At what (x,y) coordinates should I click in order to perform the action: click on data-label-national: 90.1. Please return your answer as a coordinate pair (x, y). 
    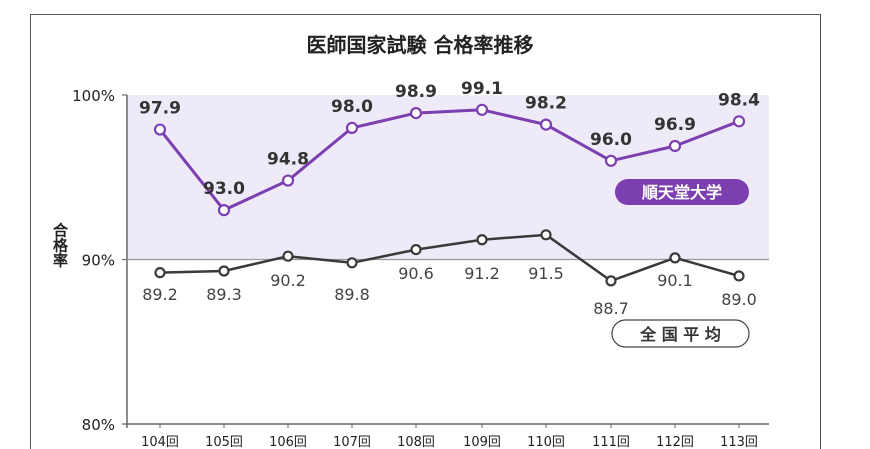
    Looking at the image, I should click on (675, 280).